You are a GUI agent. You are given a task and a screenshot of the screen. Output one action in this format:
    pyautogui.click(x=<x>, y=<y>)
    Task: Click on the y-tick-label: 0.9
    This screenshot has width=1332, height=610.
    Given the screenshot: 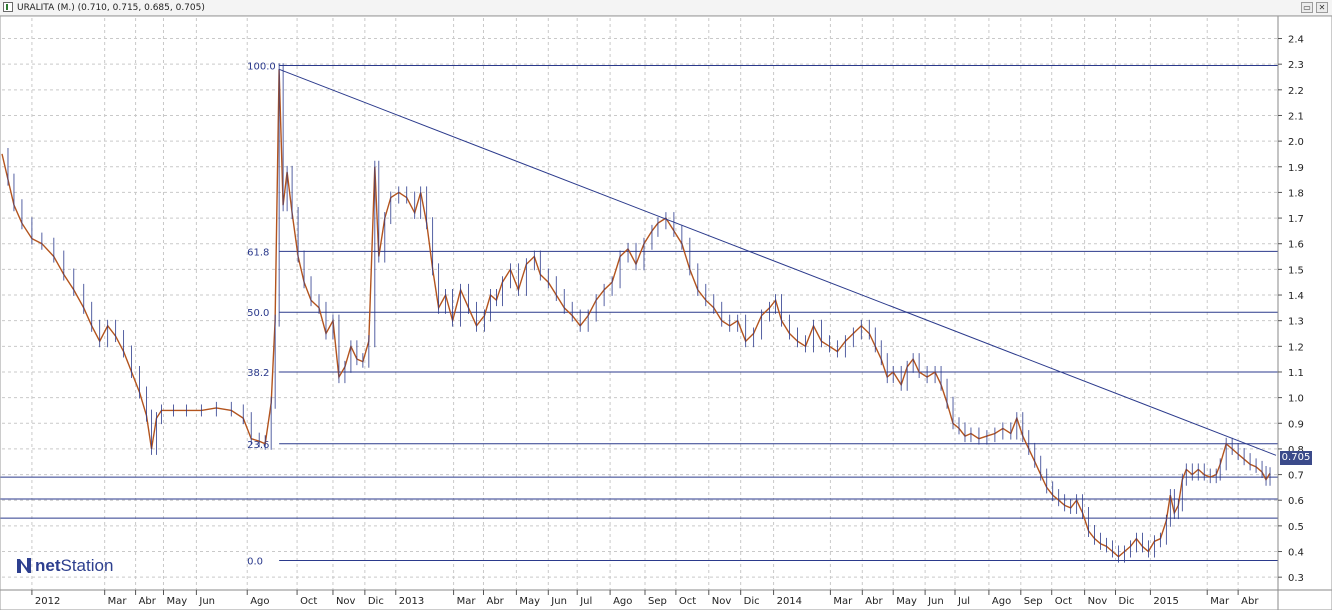 What is the action you would take?
    pyautogui.click(x=1296, y=424)
    